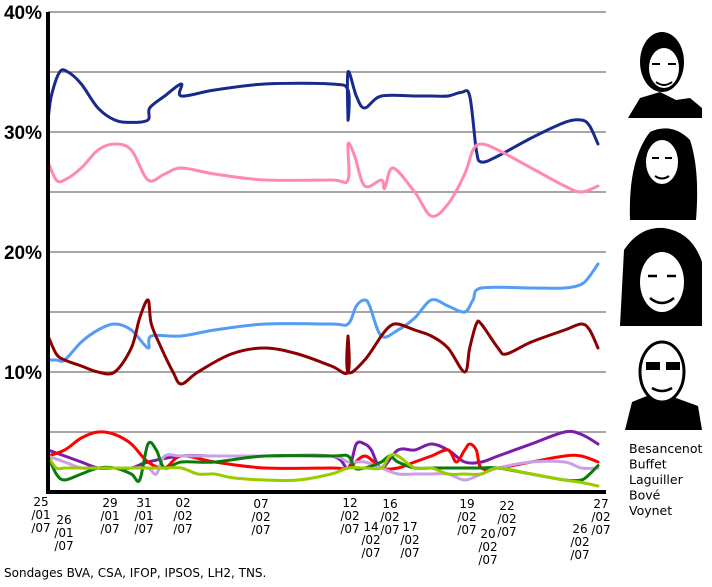 The width and height of the screenshot is (712, 587). I want to click on x-date-label: 31, so click(143, 503).